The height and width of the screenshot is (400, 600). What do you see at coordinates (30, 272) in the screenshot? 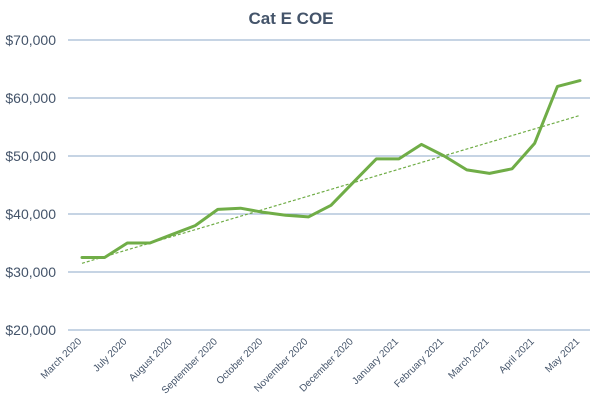
I see `y-tick-label: $30,000` at bounding box center [30, 272].